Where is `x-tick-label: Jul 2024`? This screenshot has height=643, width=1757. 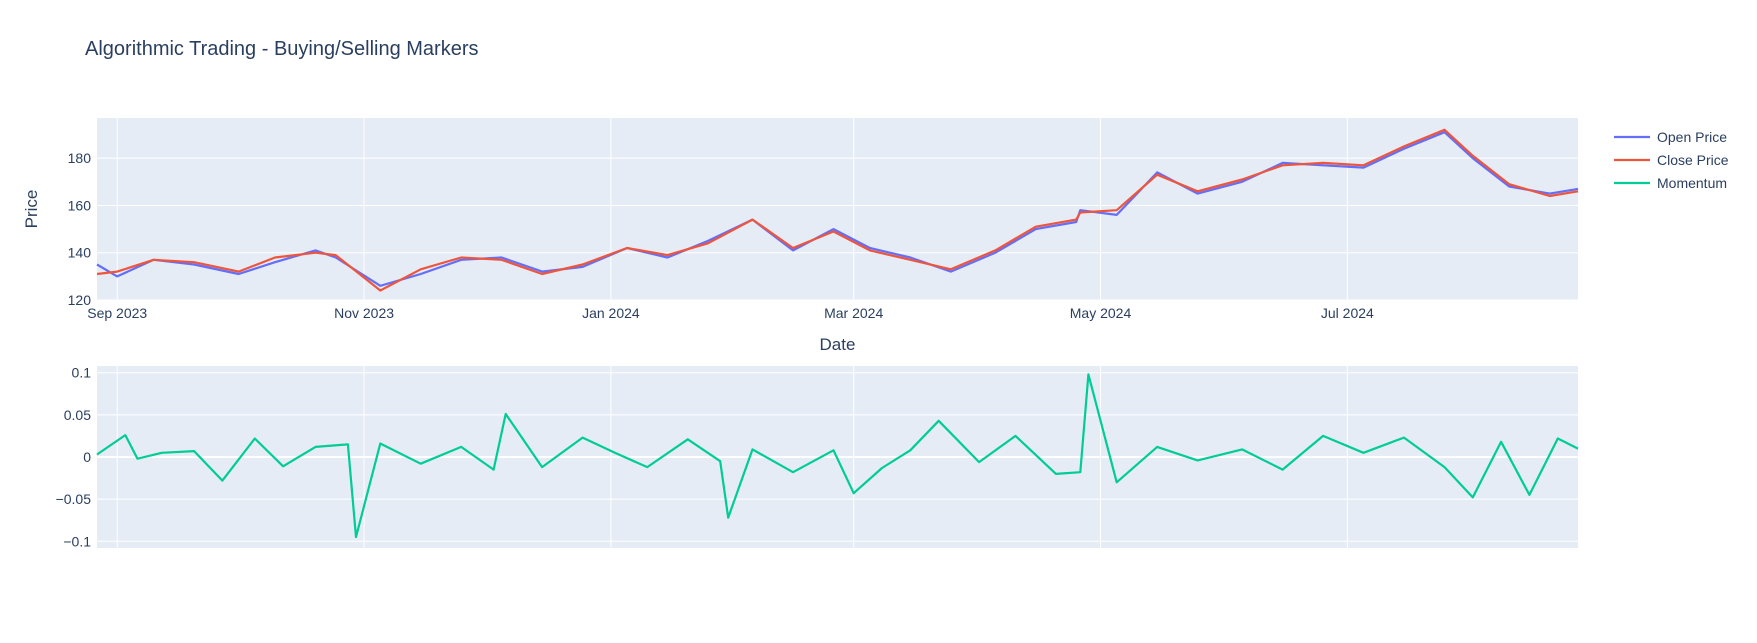
x-tick-label: Jul 2024 is located at coordinates (1347, 313).